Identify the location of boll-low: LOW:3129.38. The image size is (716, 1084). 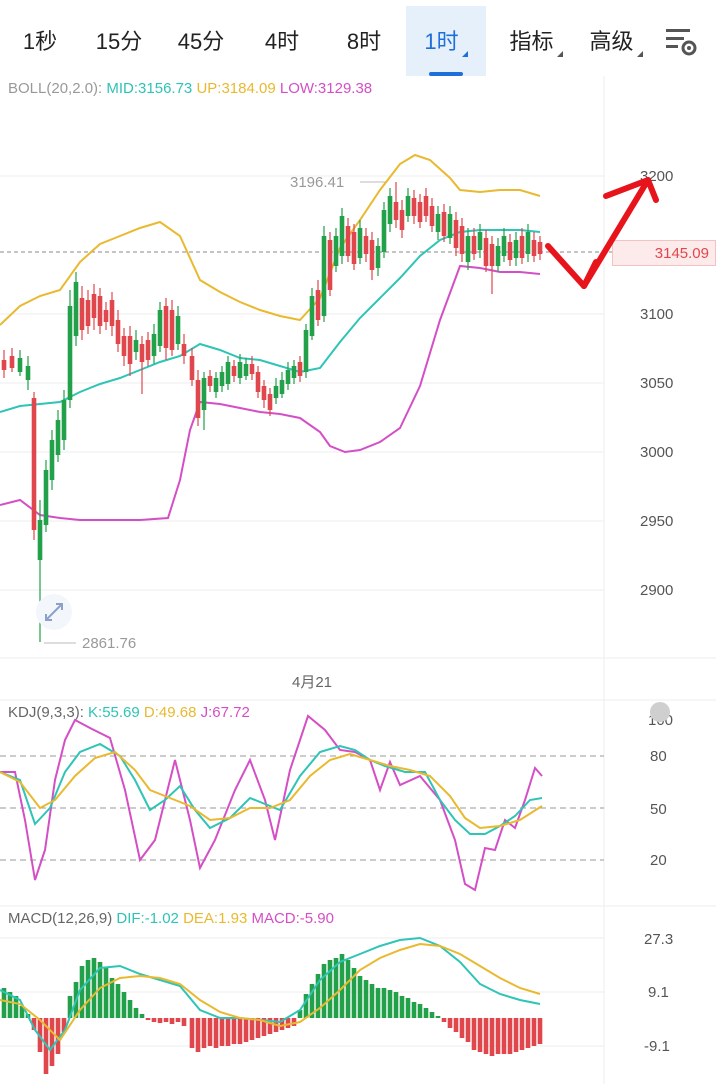
(326, 88).